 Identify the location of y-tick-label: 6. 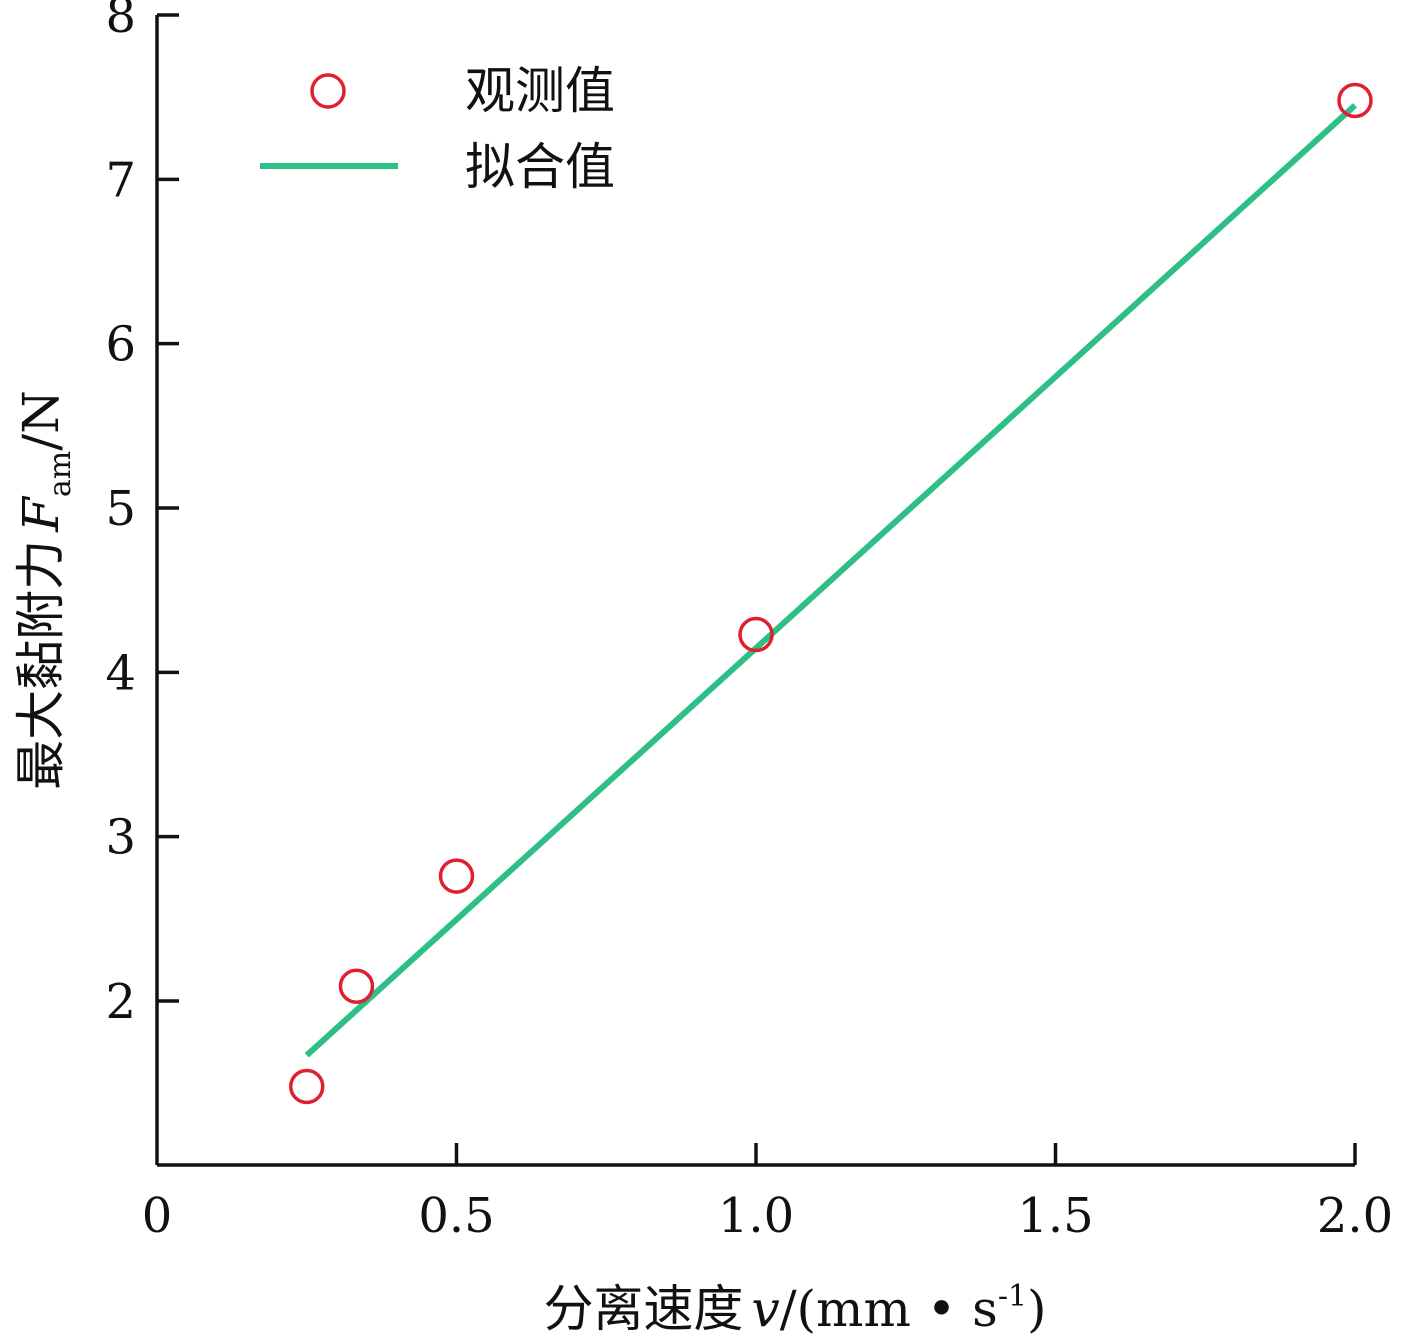
(120, 345).